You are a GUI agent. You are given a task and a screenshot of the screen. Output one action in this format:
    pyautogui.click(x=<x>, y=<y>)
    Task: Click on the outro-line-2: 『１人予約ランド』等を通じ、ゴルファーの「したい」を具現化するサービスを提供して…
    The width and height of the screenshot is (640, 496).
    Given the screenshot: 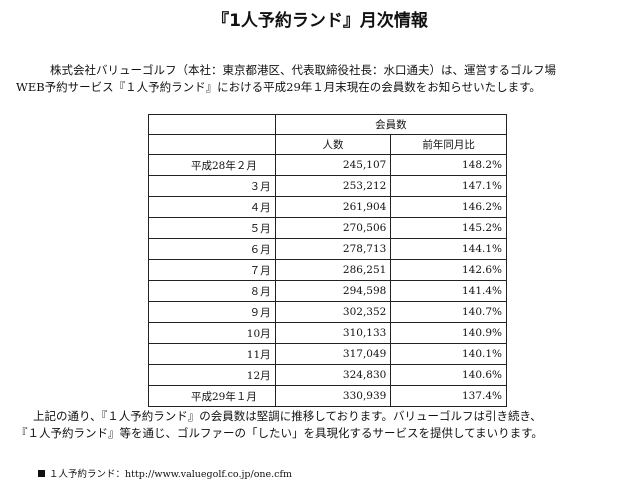 What is the action you would take?
    pyautogui.click(x=279, y=433)
    